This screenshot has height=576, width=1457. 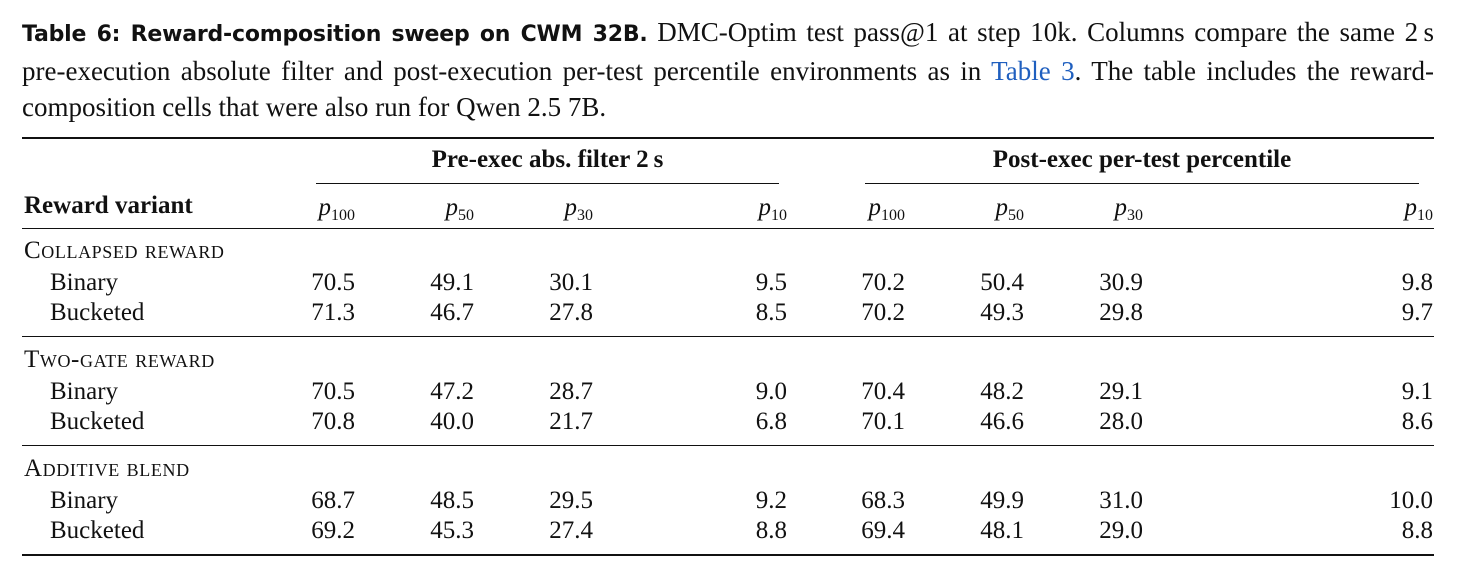 What do you see at coordinates (571, 500) in the screenshot?
I see `table-cell: 29.5` at bounding box center [571, 500].